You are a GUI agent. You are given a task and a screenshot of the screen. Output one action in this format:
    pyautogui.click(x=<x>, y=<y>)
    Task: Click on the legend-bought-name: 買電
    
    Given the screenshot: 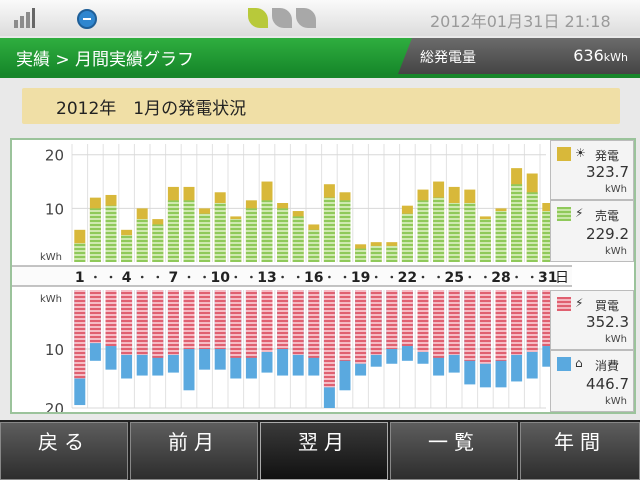 What is the action you would take?
    pyautogui.click(x=607, y=306)
    